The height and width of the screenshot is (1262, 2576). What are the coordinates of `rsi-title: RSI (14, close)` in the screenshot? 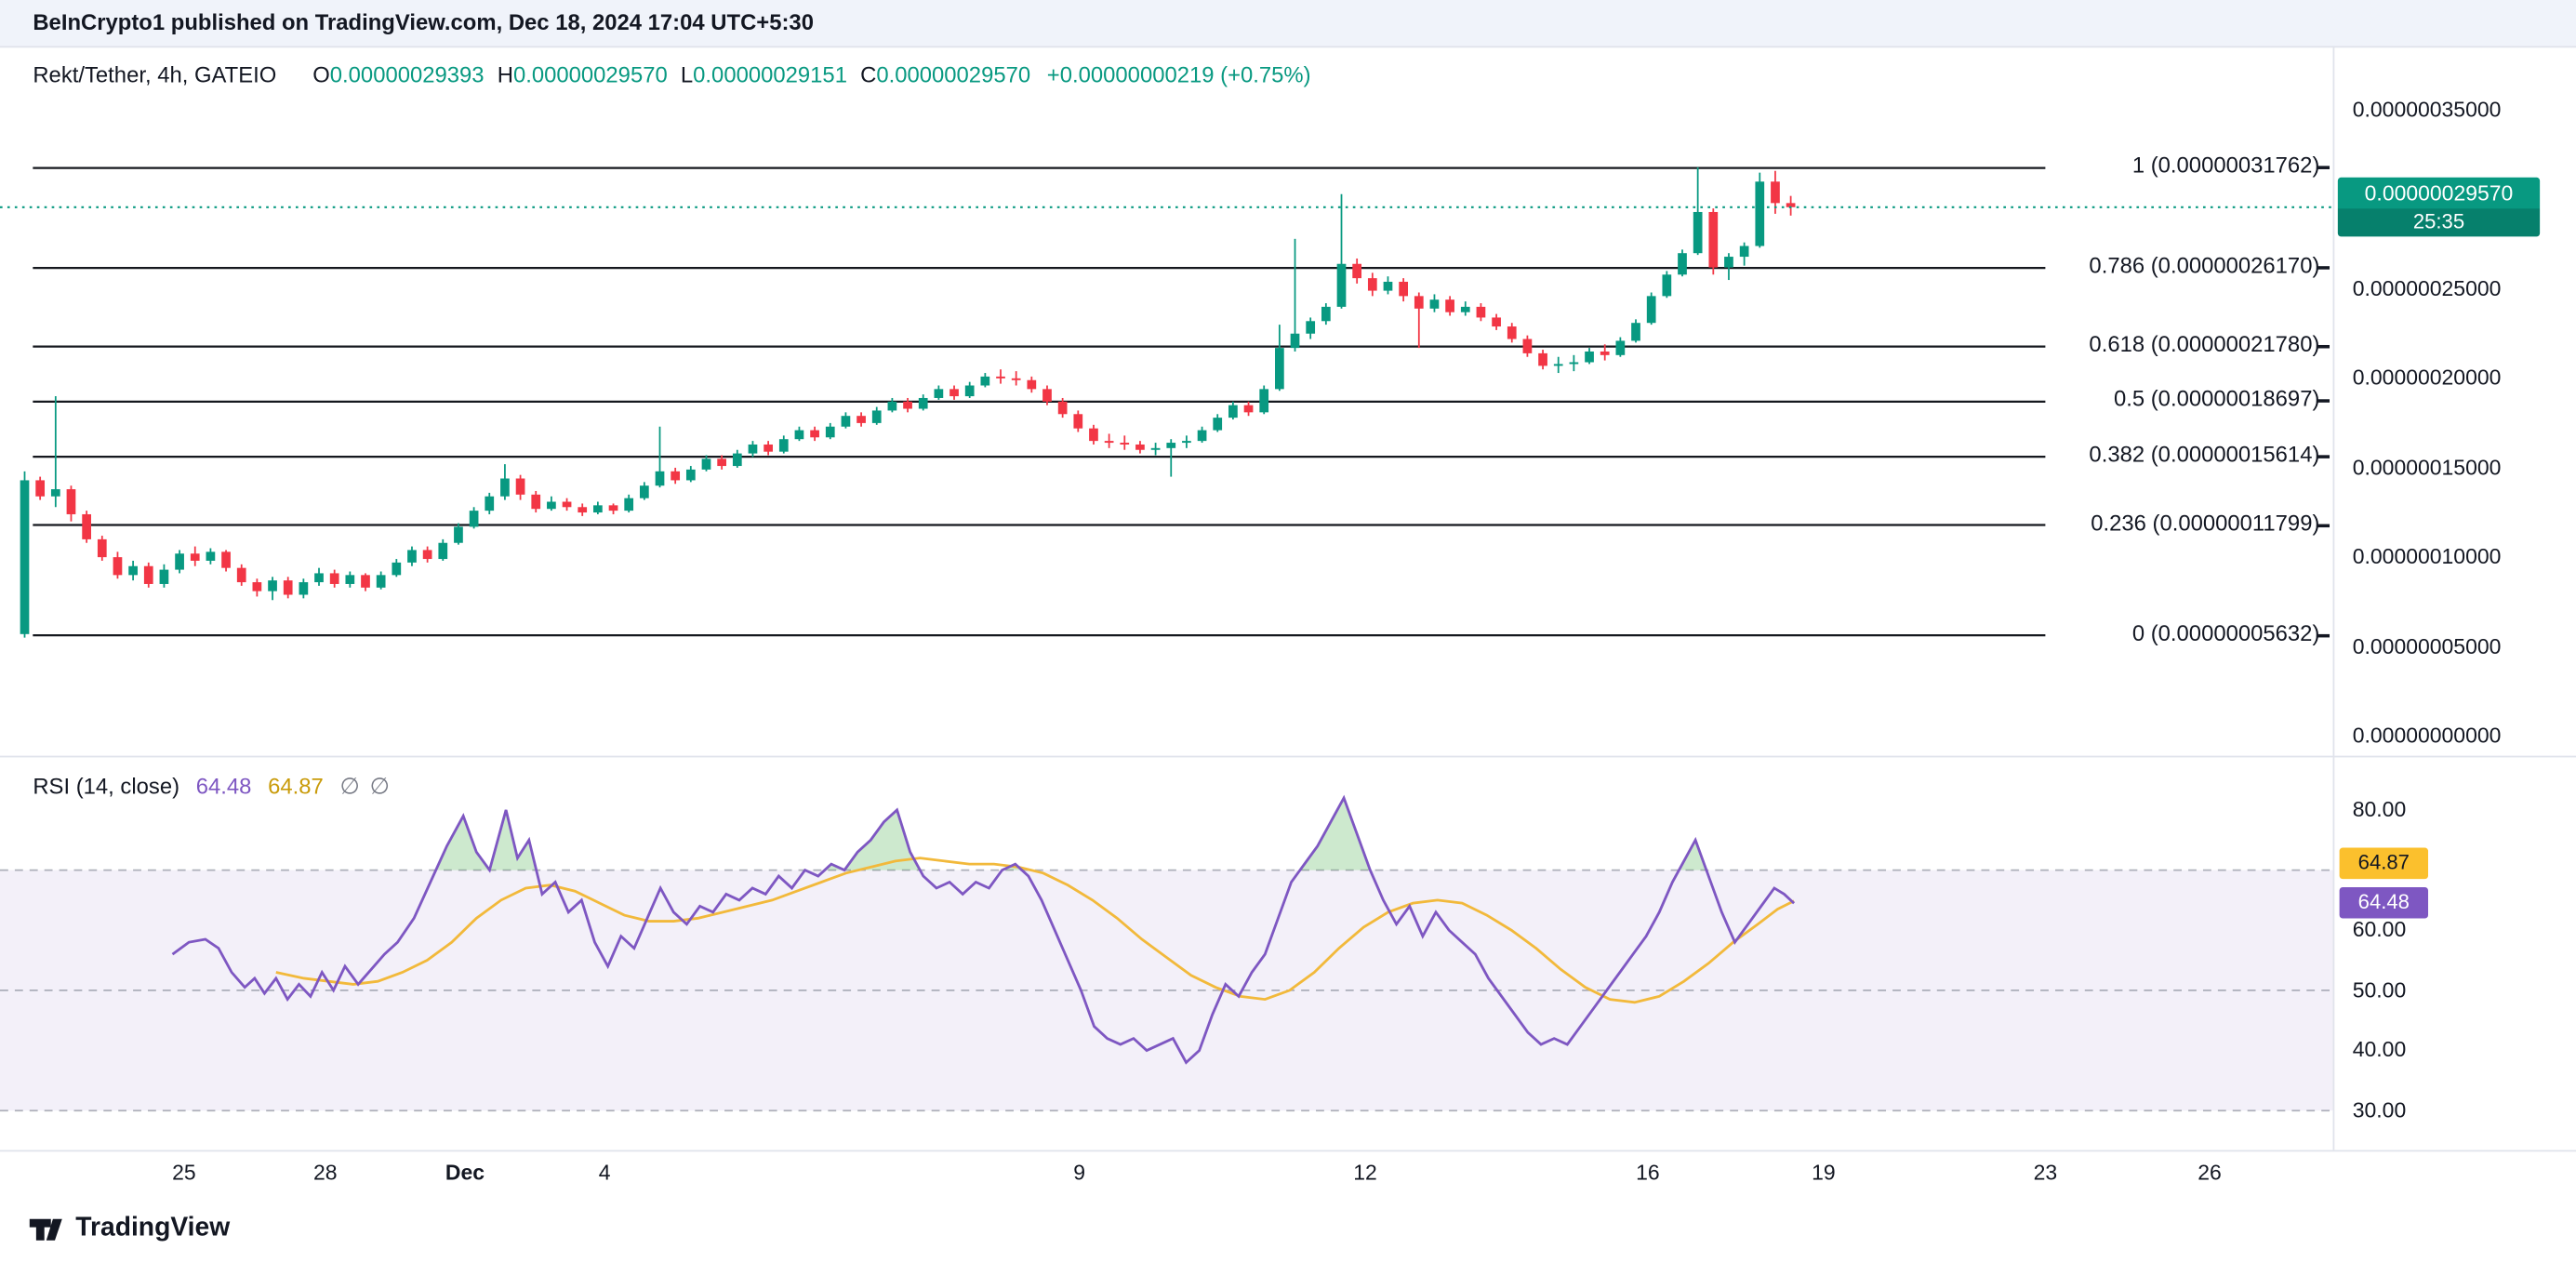 It's located at (106, 787).